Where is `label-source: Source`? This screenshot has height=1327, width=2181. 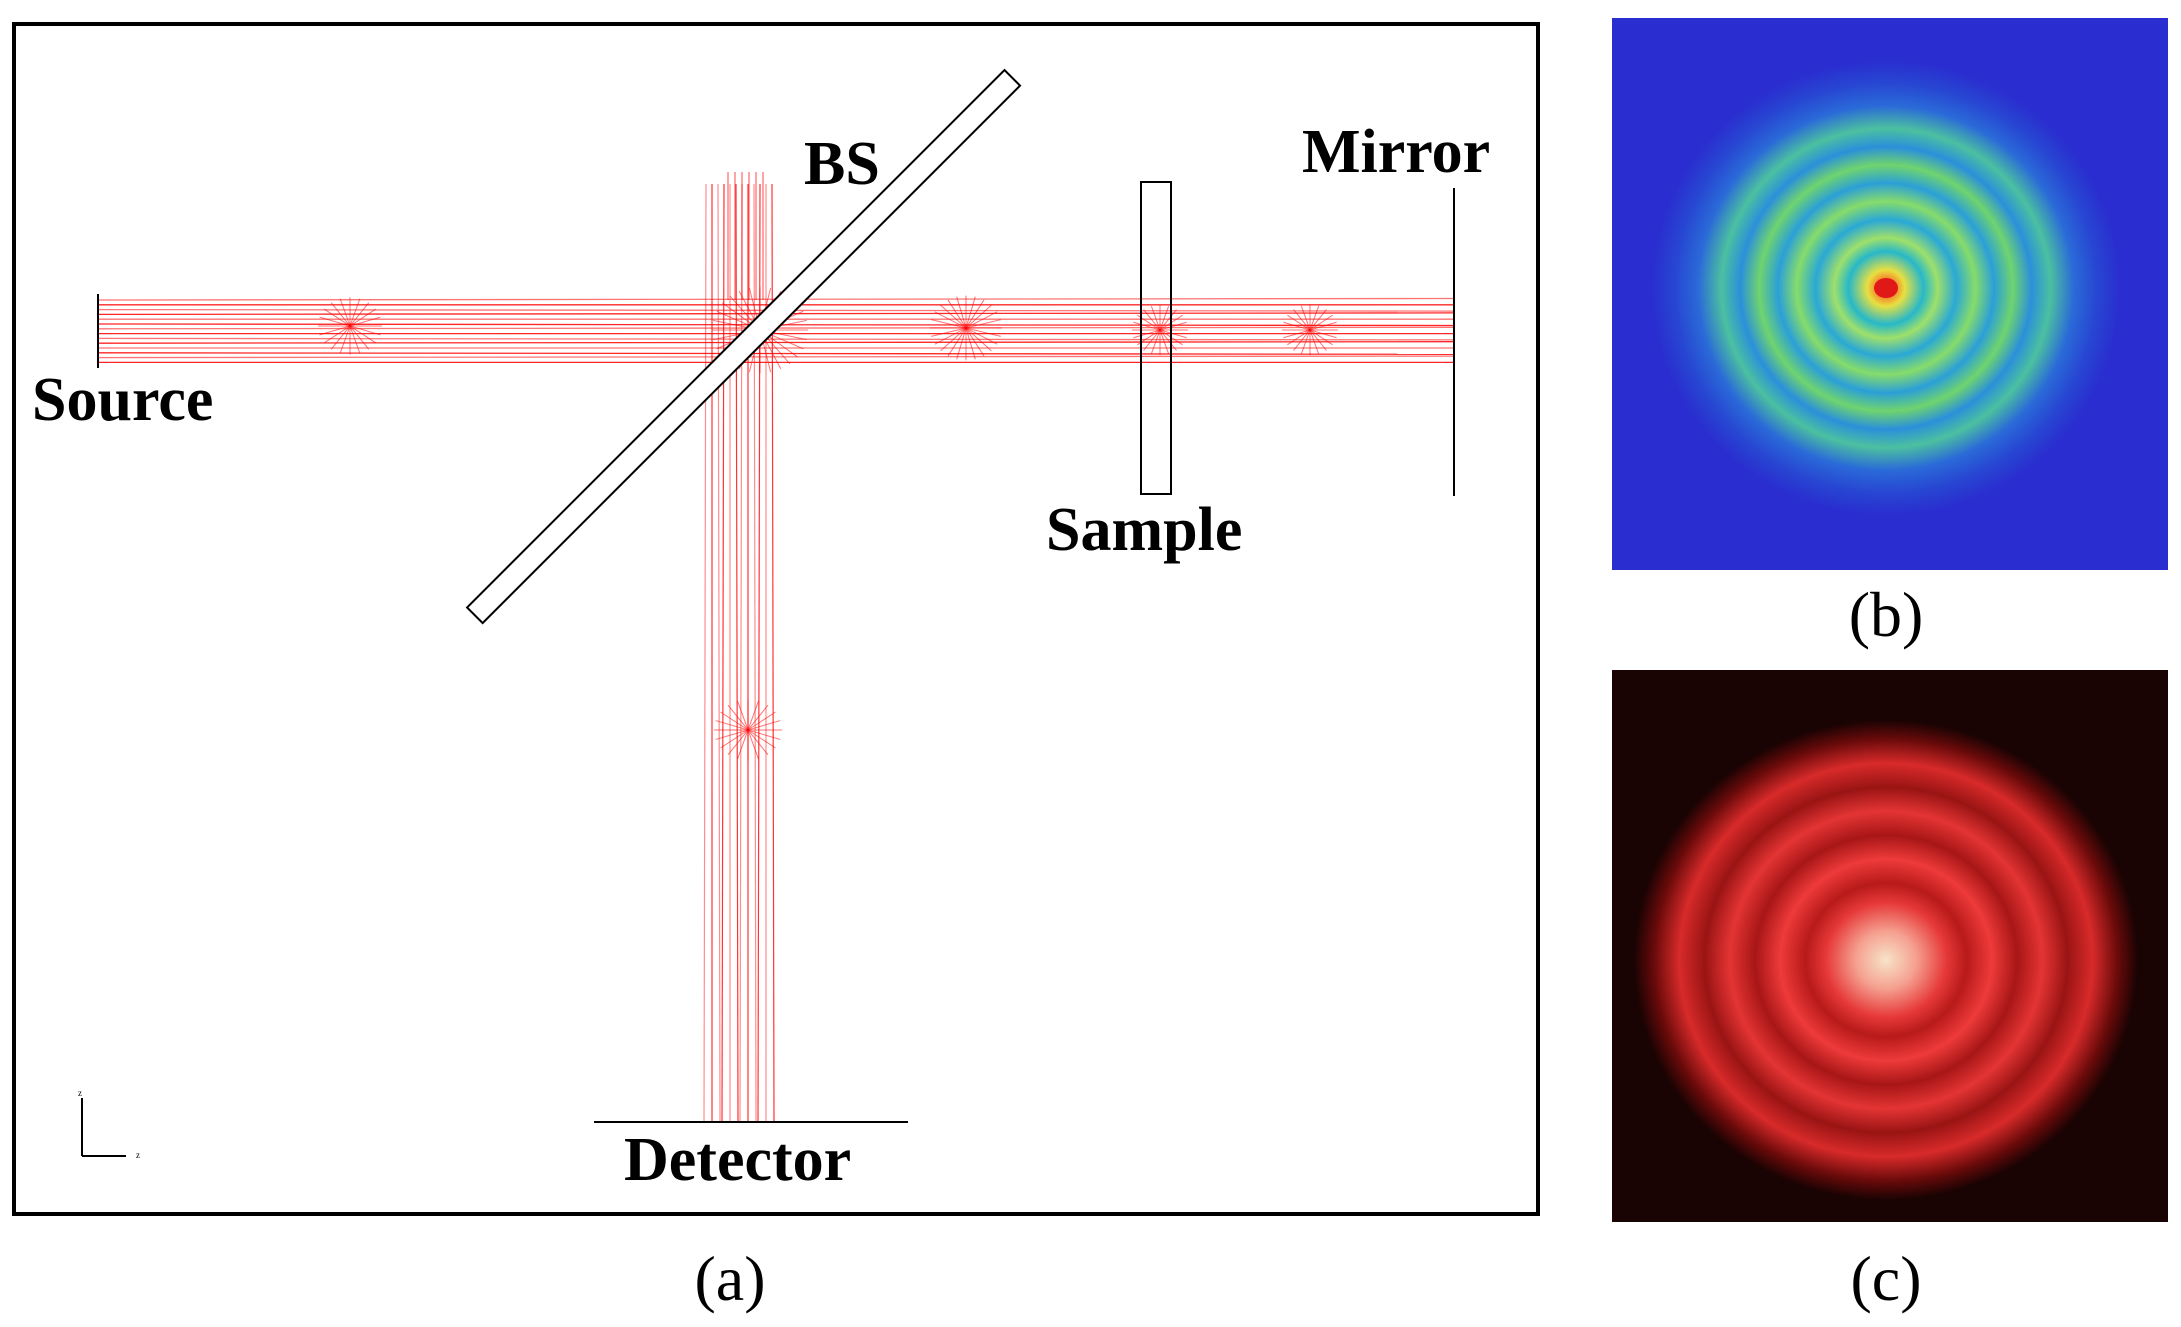
label-source: Source is located at coordinates (122, 400).